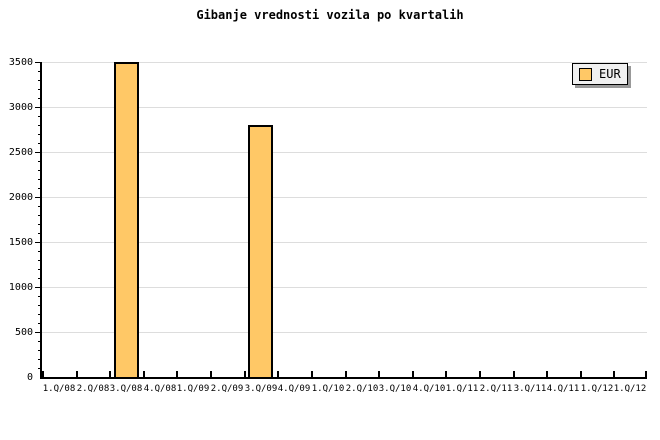 This screenshot has height=440, width=660. Describe the element at coordinates (260, 251) in the screenshot. I see `bar-3.Q/09` at that location.